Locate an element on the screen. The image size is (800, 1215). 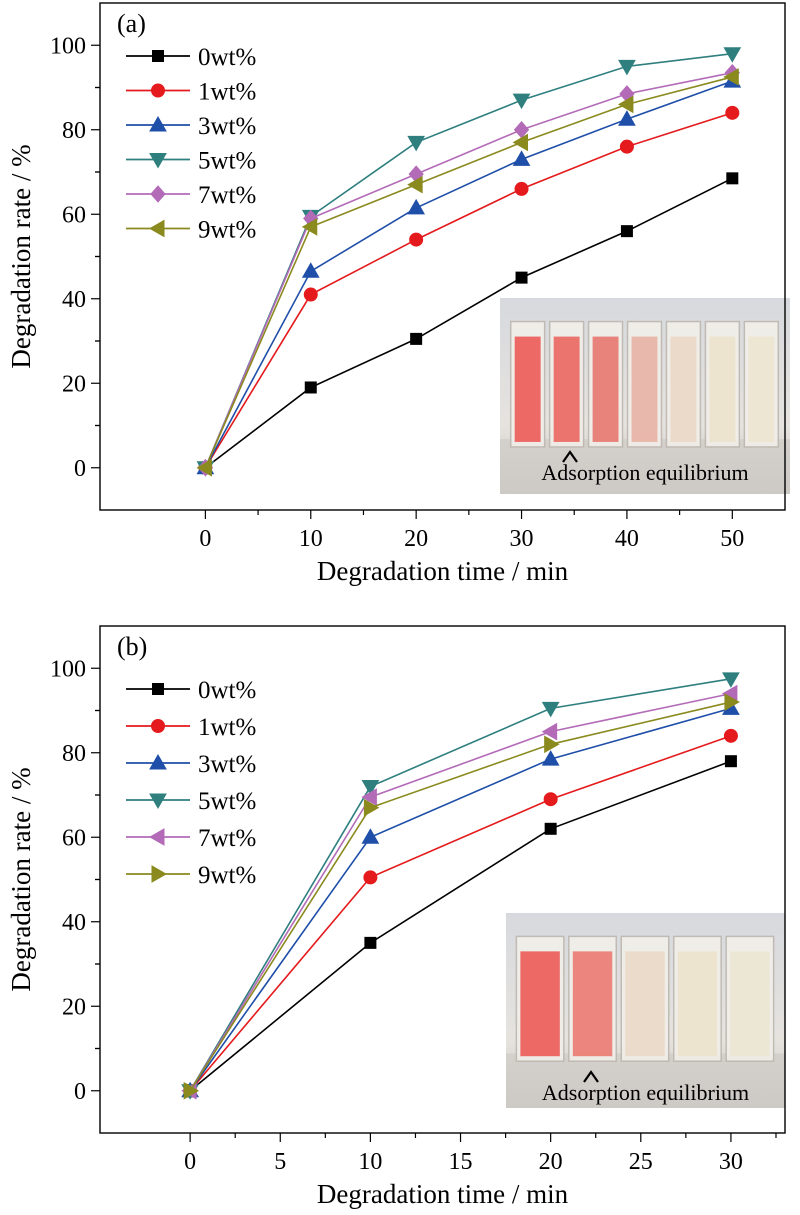
inset-caption: Adsorption equilibrium is located at coordinates (645, 1092).